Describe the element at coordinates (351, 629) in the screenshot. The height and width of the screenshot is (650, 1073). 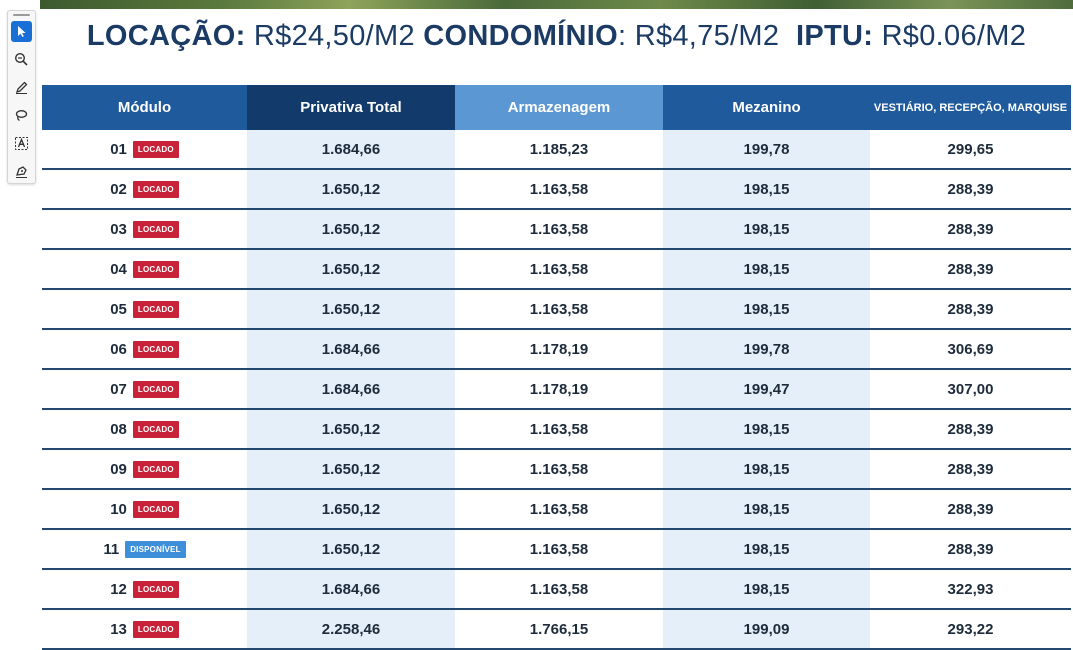
I see `cell-privativa-total: 2.258,46` at that location.